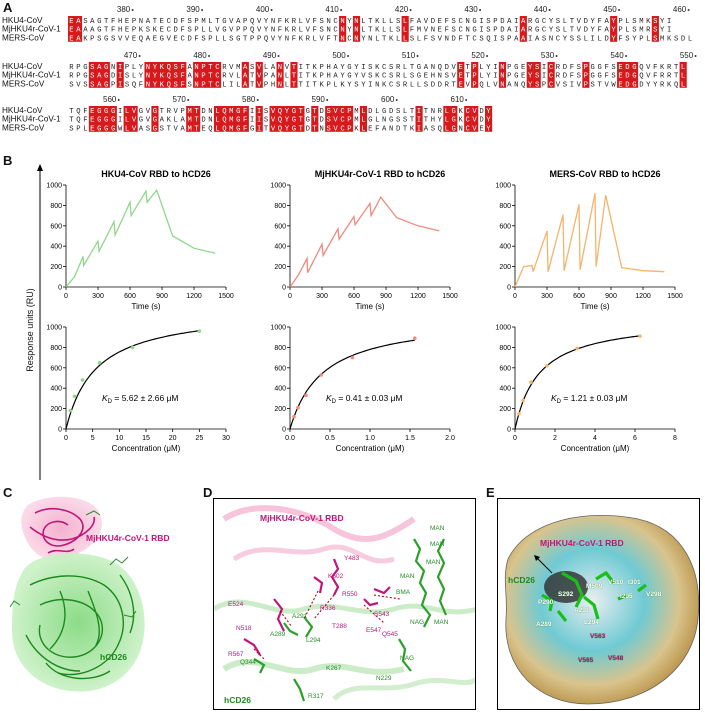 This screenshot has height=714, width=705. Describe the element at coordinates (146, 448) in the screenshot. I see `x-axis-label: Concentration (μM)` at that location.